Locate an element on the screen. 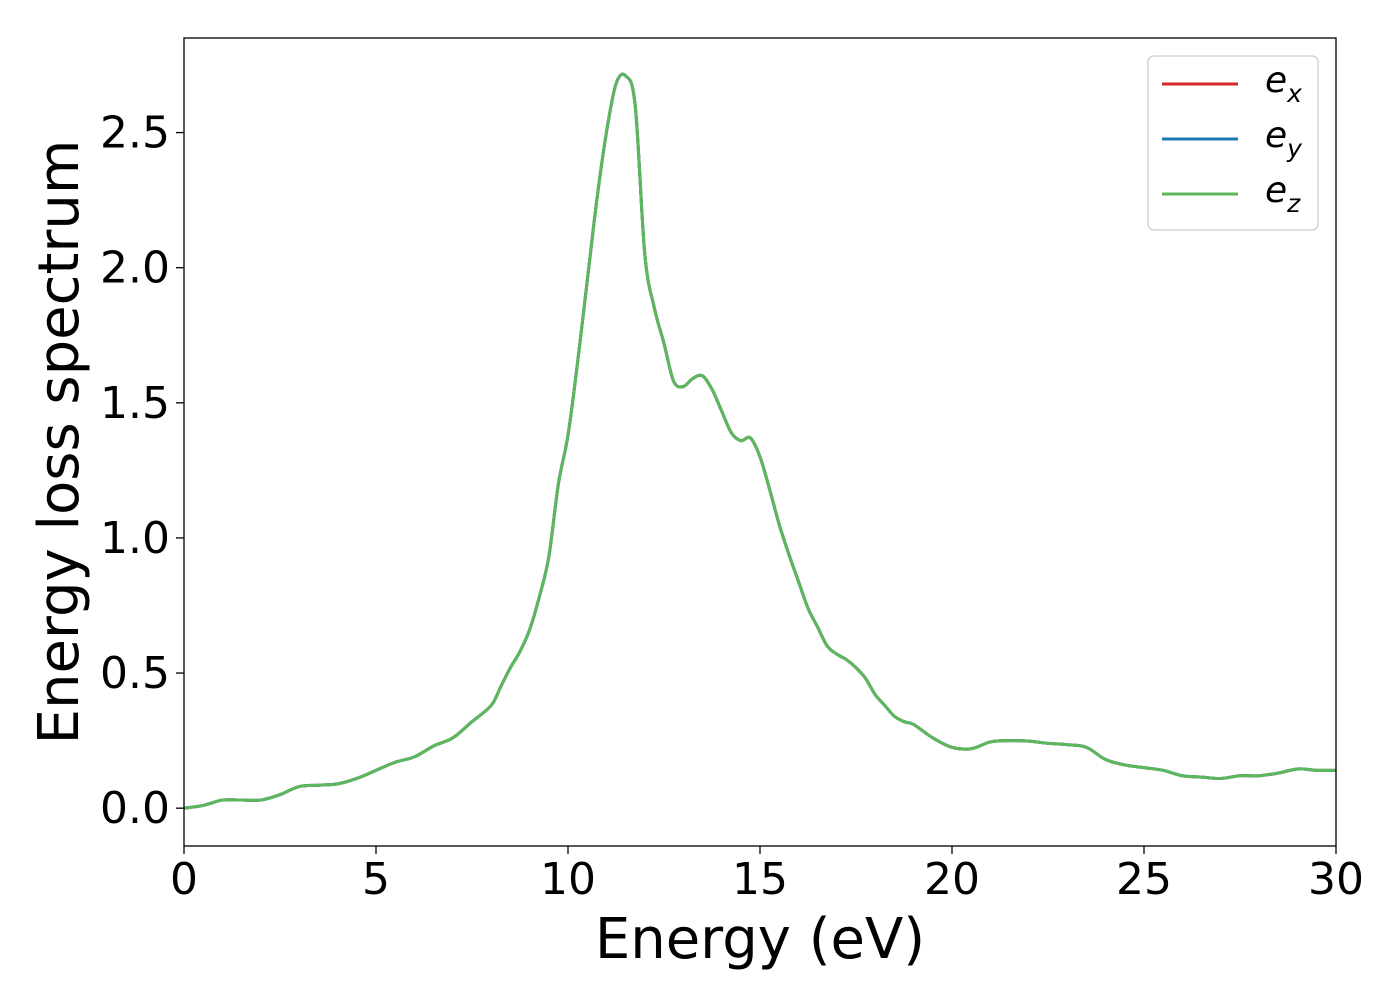 The image size is (1400, 1000). x-tick-label: 25 is located at coordinates (1144, 879).